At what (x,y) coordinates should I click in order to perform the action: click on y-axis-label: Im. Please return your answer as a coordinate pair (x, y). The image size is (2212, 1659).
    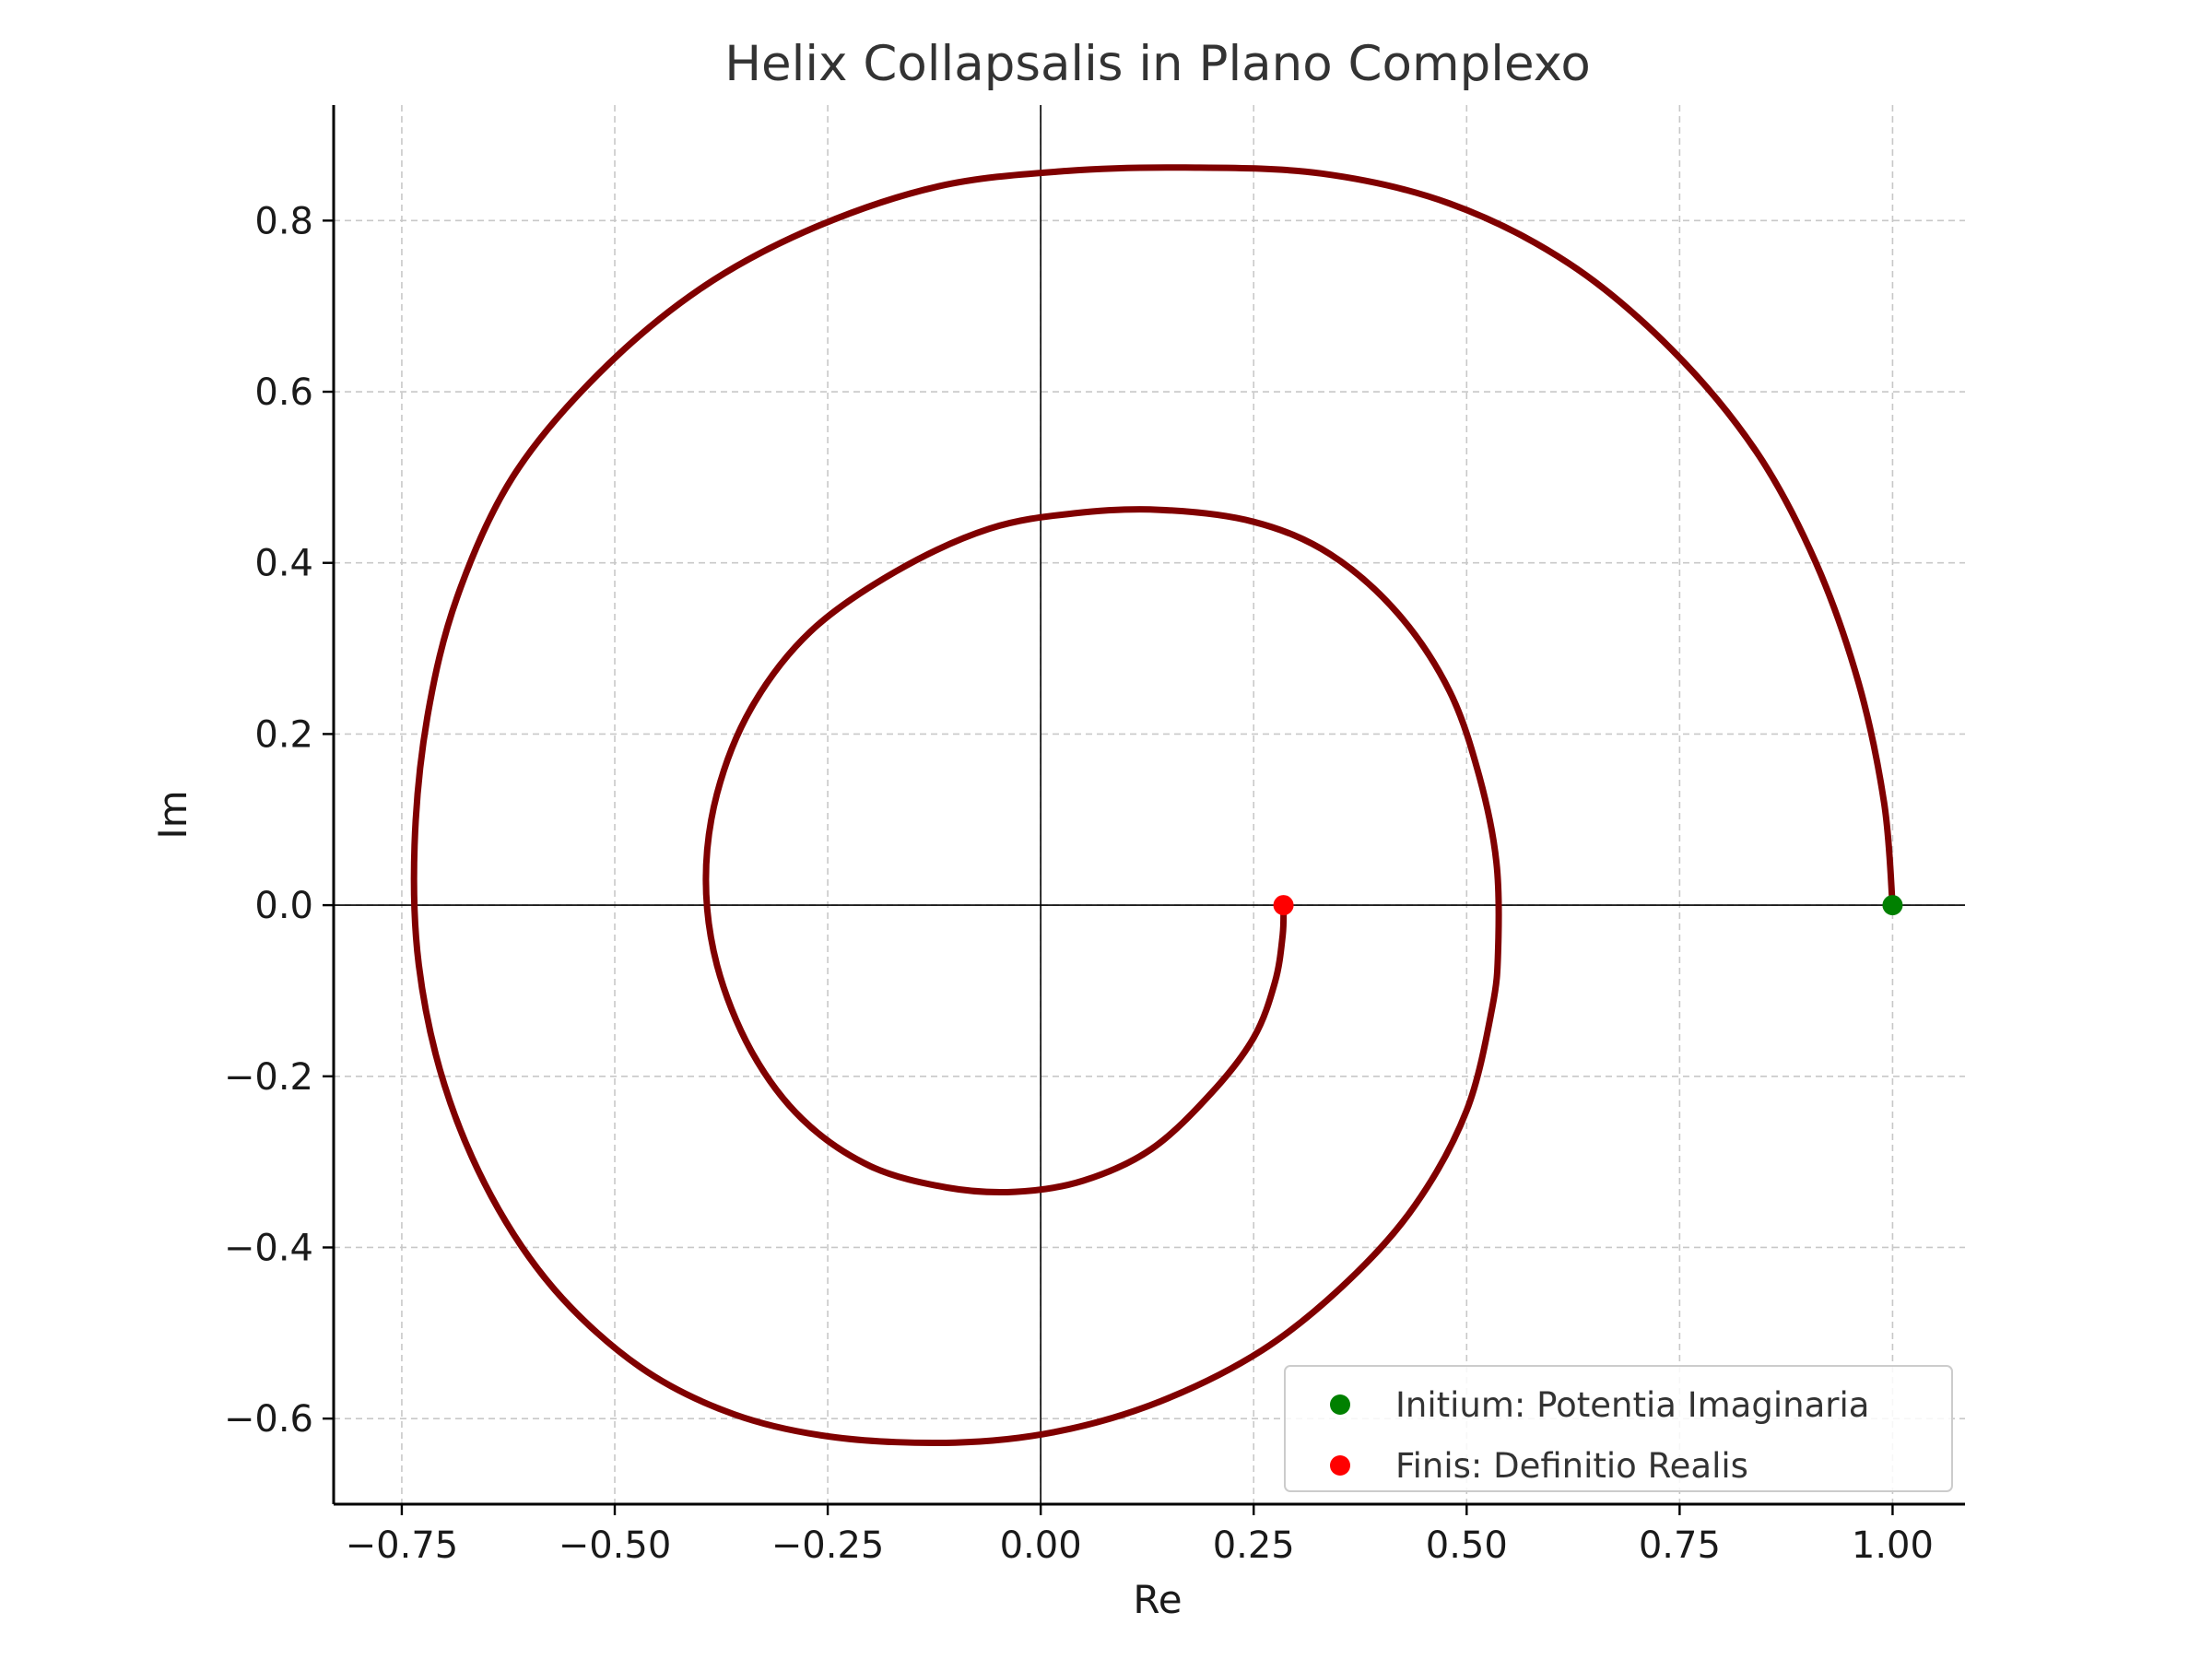
    Looking at the image, I should click on (172, 814).